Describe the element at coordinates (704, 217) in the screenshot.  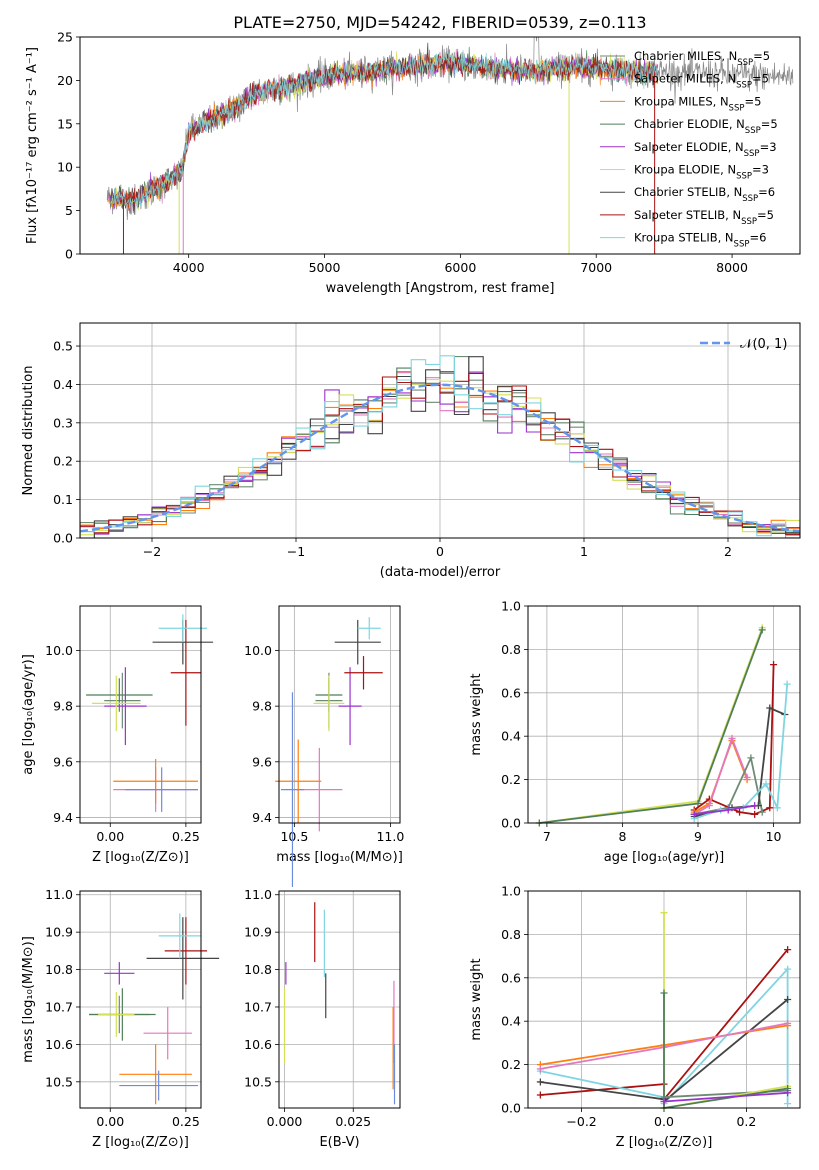
I see `legend-label: Salpeter STELIB, NSSP=5` at that location.